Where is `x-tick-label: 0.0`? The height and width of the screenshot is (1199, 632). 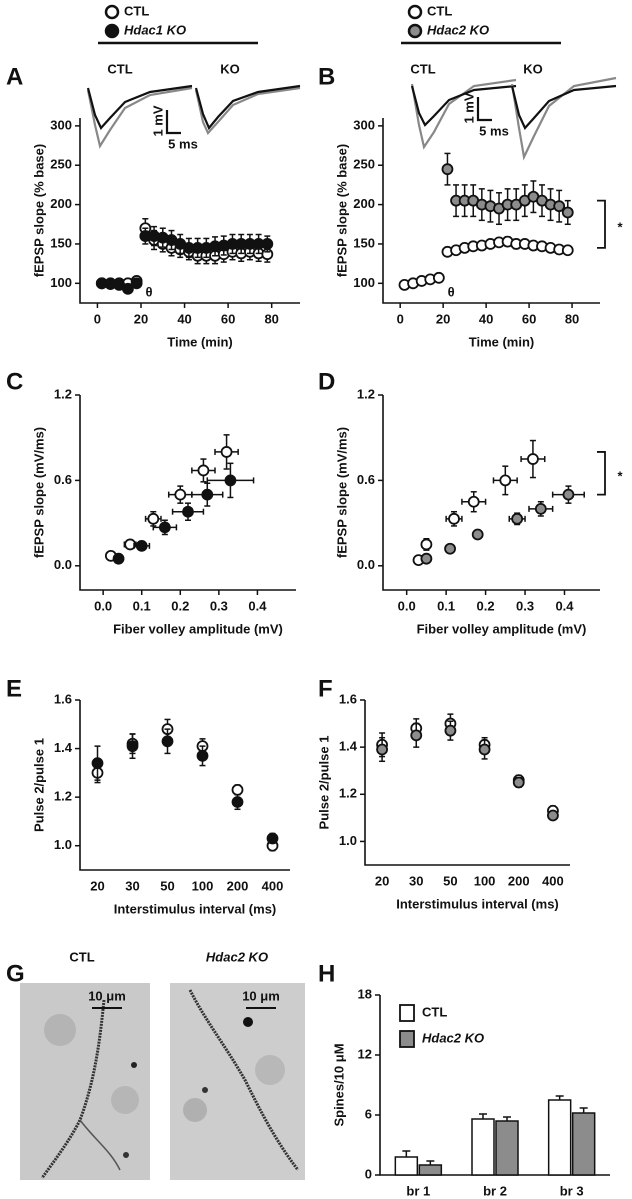
x-tick-label: 0.0 is located at coordinates (103, 605).